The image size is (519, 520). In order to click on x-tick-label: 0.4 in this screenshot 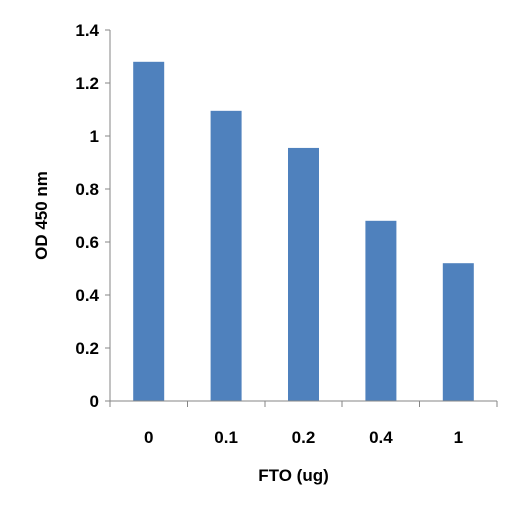, I will do `click(381, 437)`.